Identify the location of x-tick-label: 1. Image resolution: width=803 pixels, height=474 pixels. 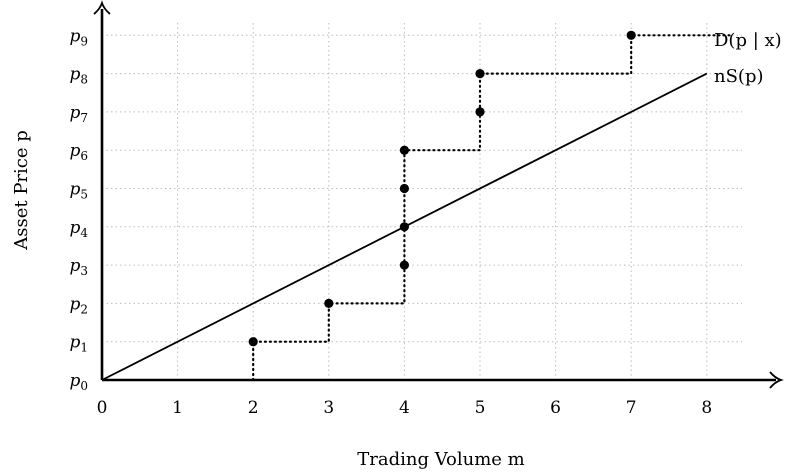
(177, 408).